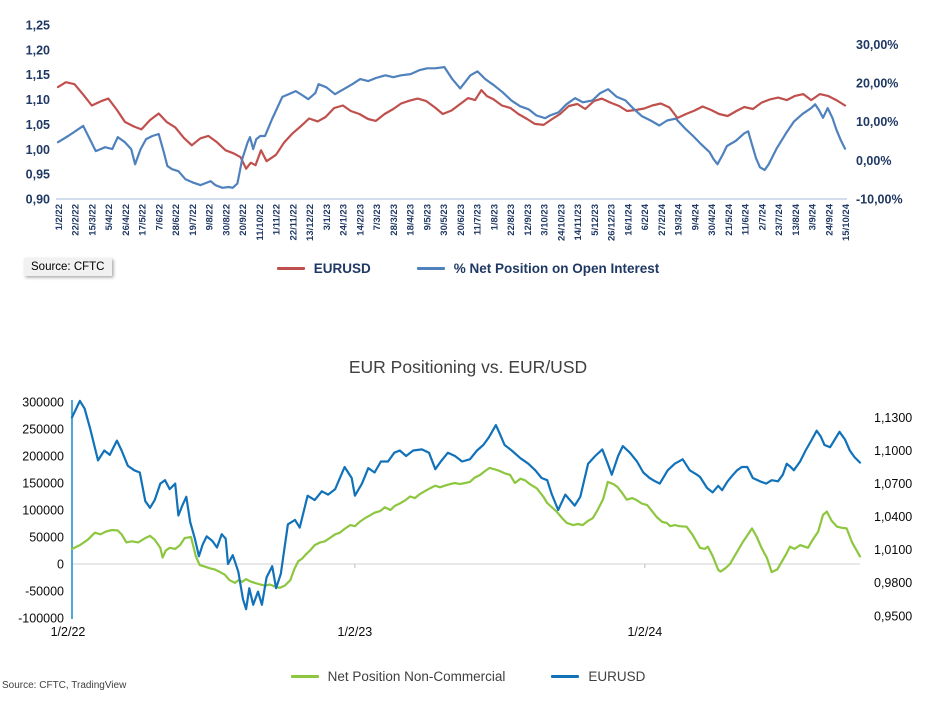 The height and width of the screenshot is (711, 936). What do you see at coordinates (360, 220) in the screenshot?
I see `x-axis-date-label: 14/2/23` at bounding box center [360, 220].